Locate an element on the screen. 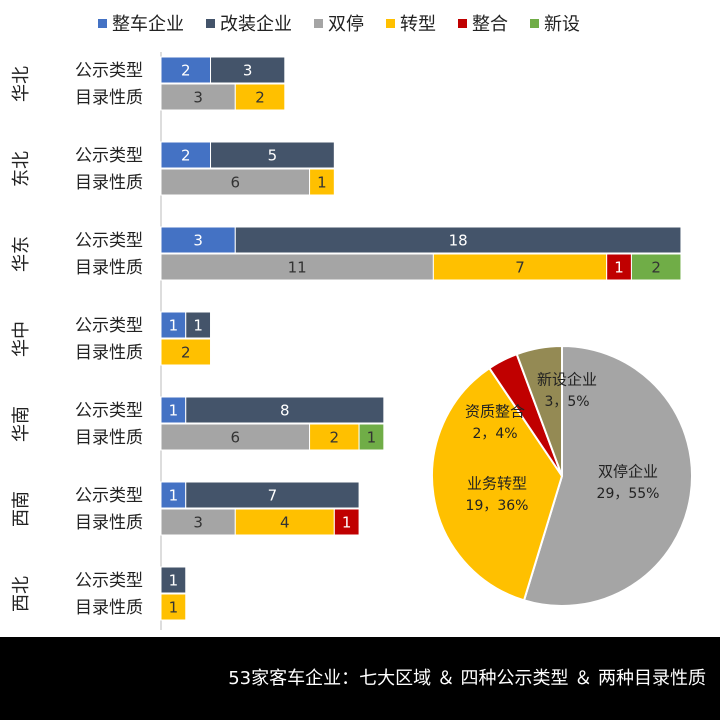 This screenshot has width=720, height=720. pie-value-label: 29，55% is located at coordinates (628, 494).